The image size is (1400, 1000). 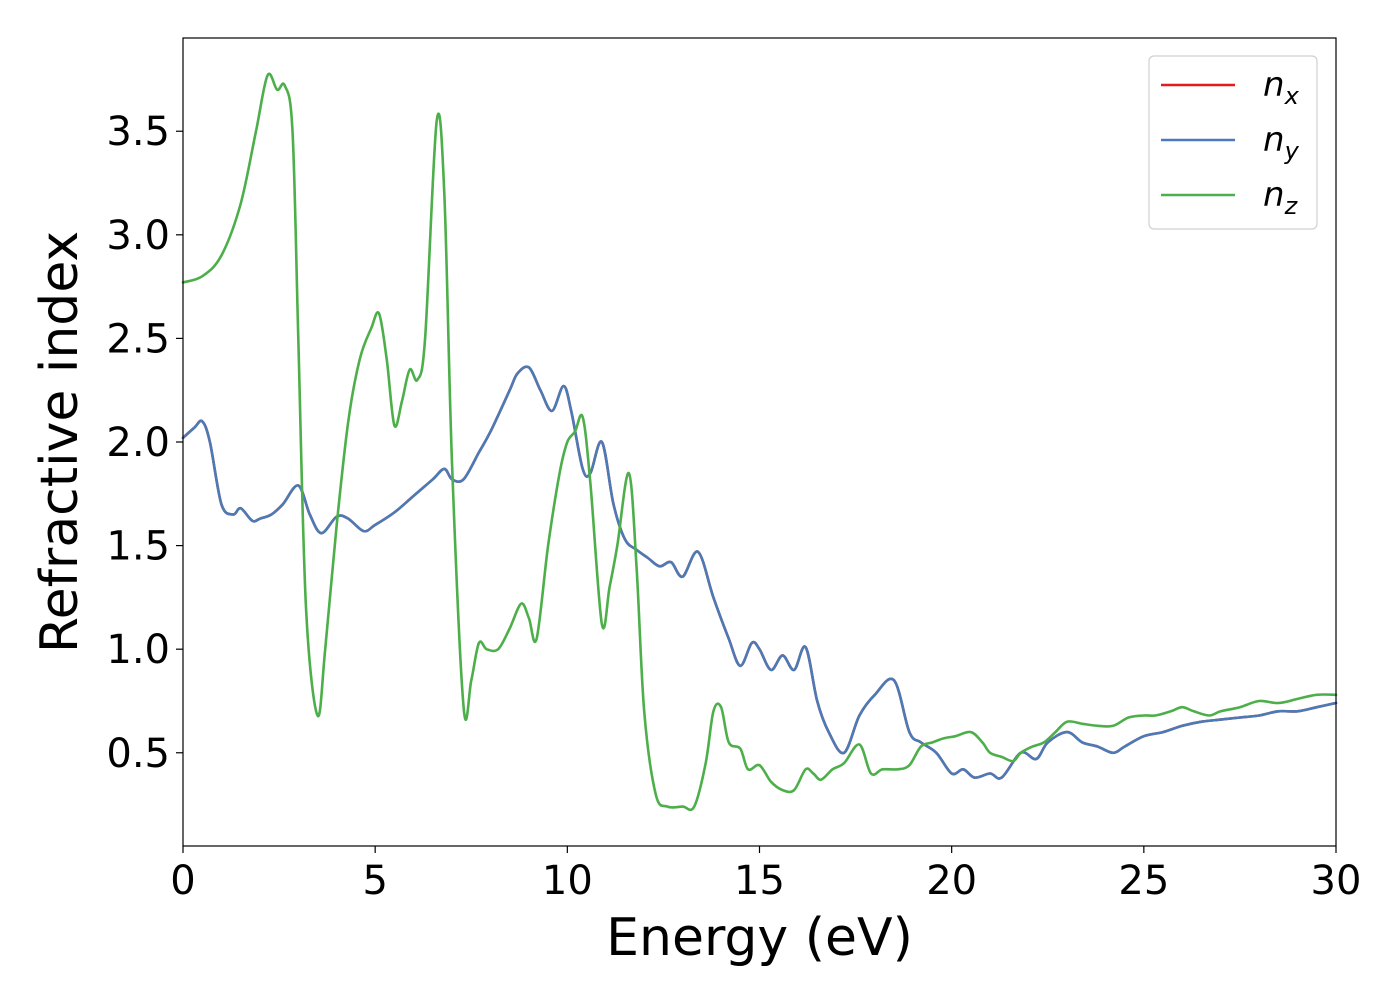 What do you see at coordinates (1281, 87) in the screenshot?
I see `legend-label-nx: nx` at bounding box center [1281, 87].